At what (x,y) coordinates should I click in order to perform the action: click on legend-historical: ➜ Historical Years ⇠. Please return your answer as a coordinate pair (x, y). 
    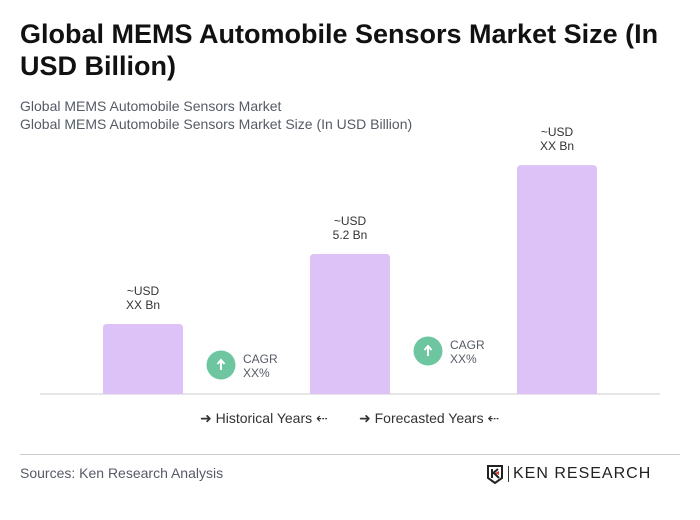
    Looking at the image, I should click on (264, 418).